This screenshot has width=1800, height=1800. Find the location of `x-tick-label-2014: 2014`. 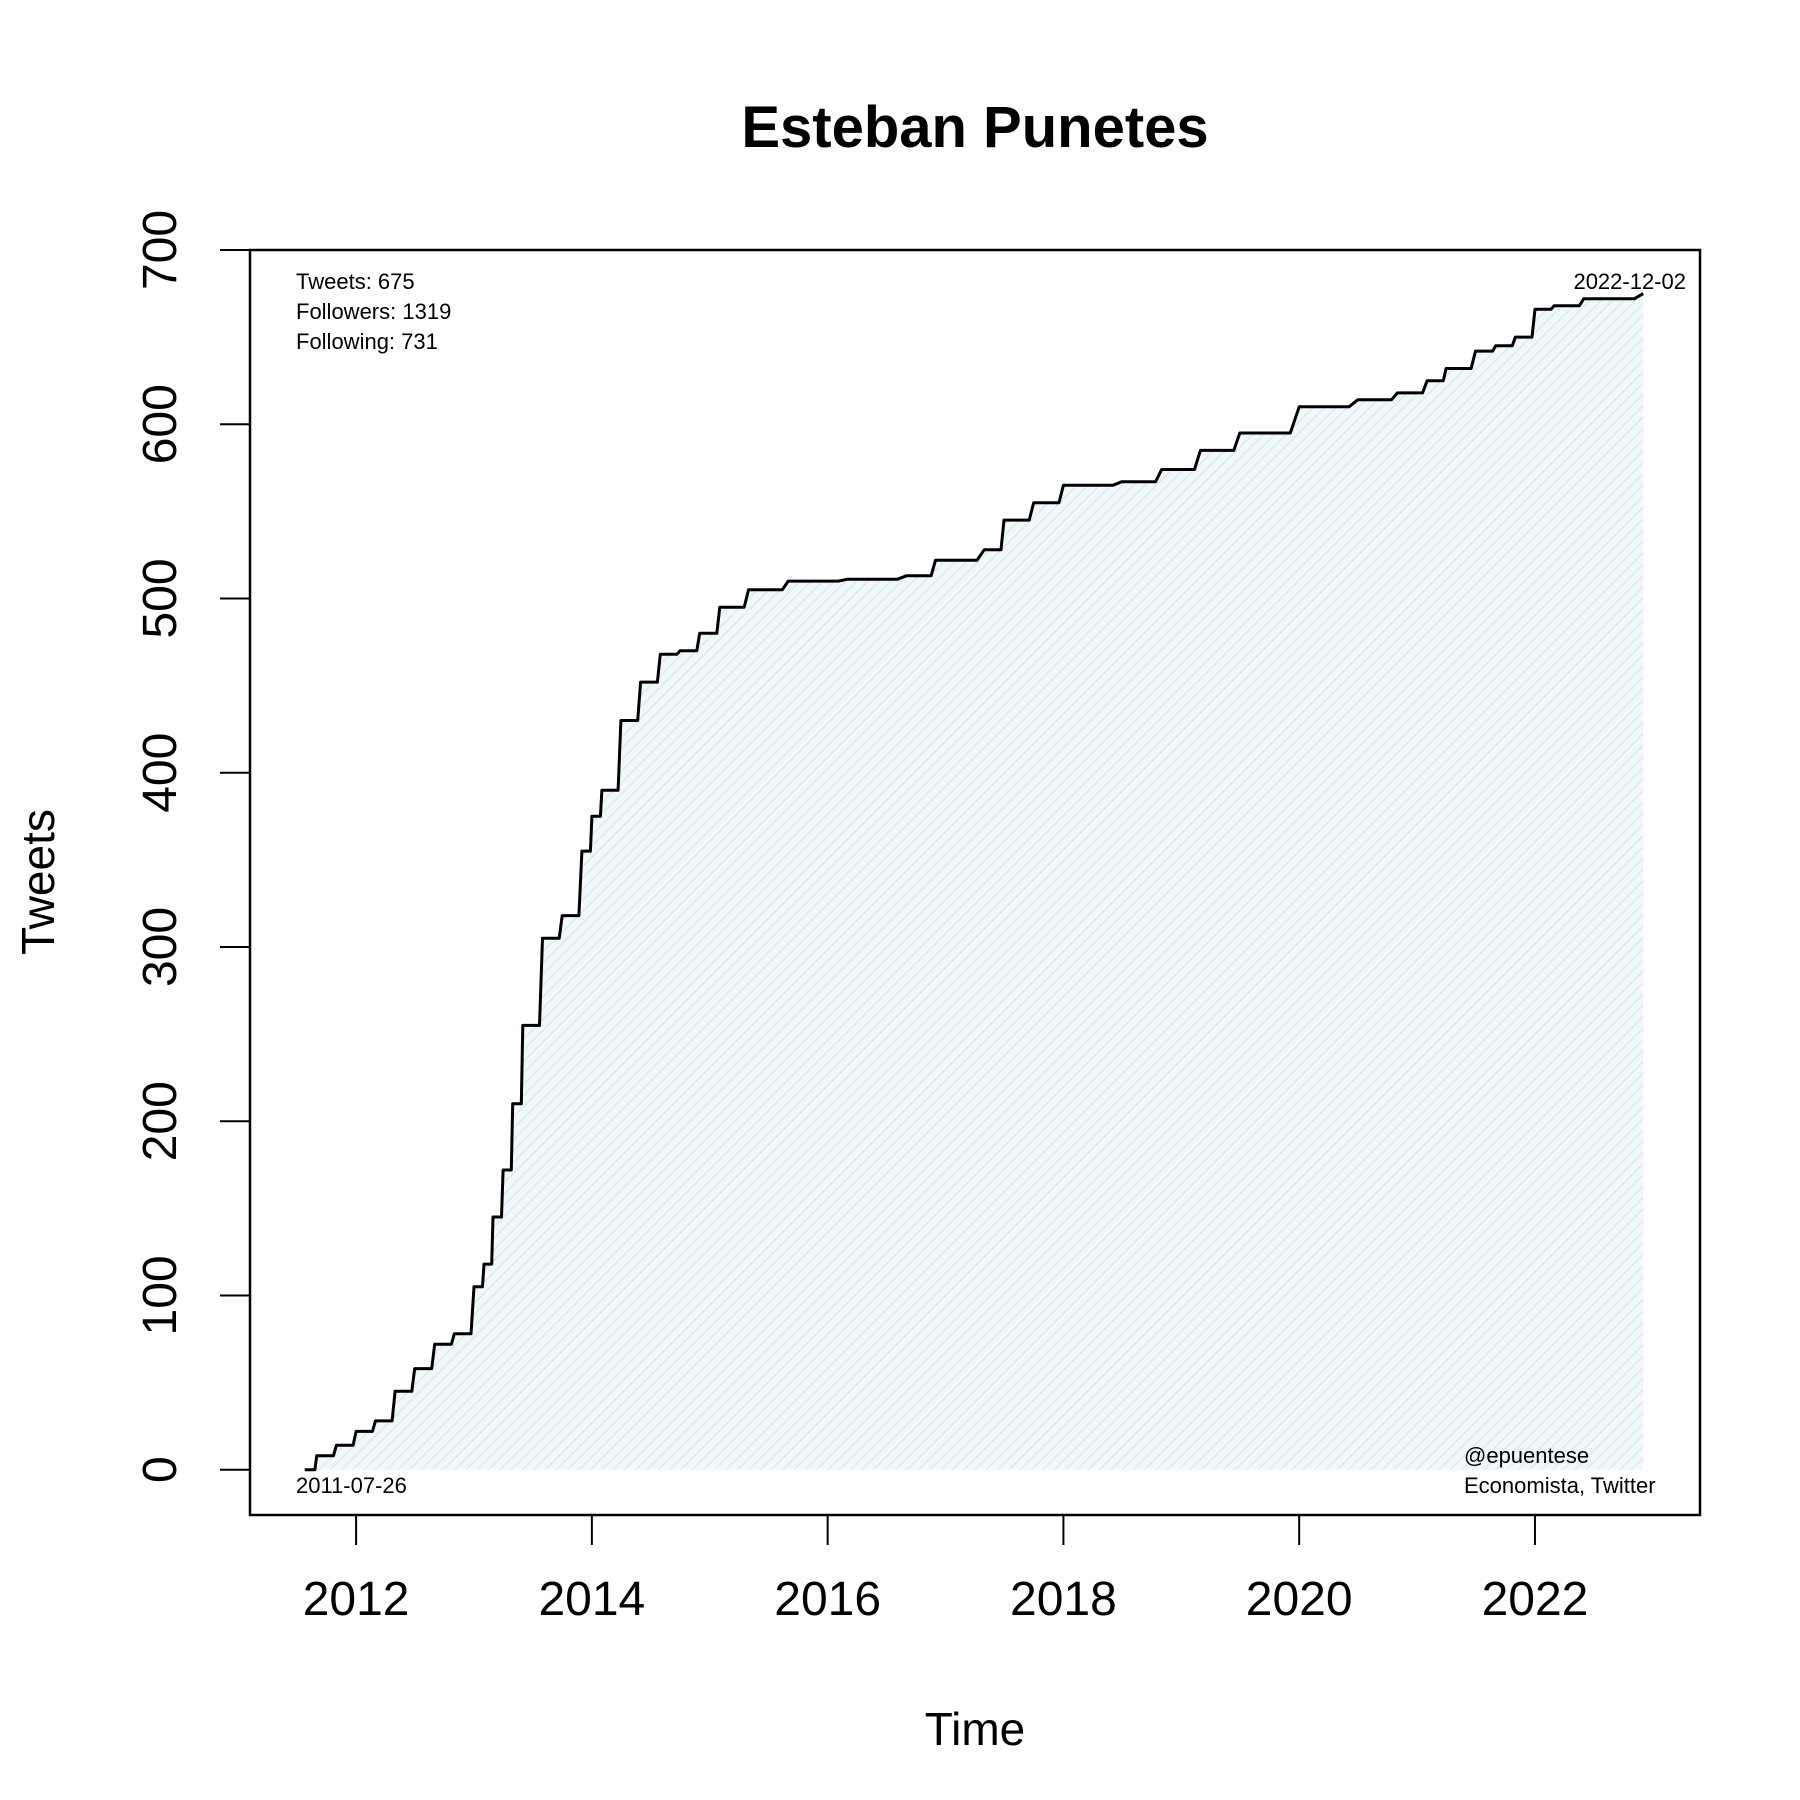

x-tick-label-2014: 2014 is located at coordinates (591, 1599).